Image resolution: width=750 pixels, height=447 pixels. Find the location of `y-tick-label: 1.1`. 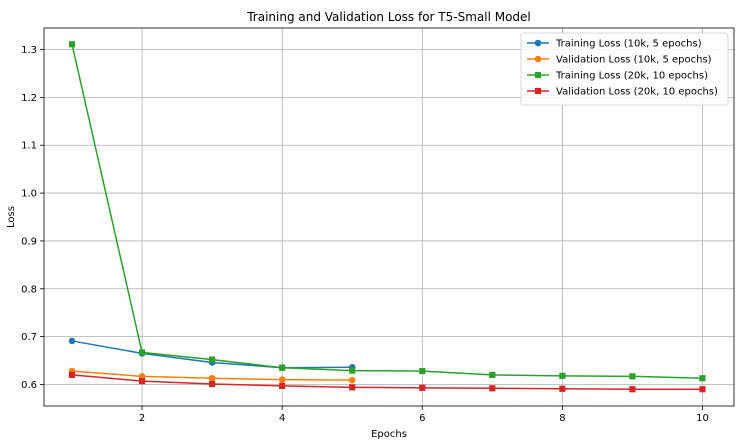

y-tick-label: 1.1 is located at coordinates (29, 146).